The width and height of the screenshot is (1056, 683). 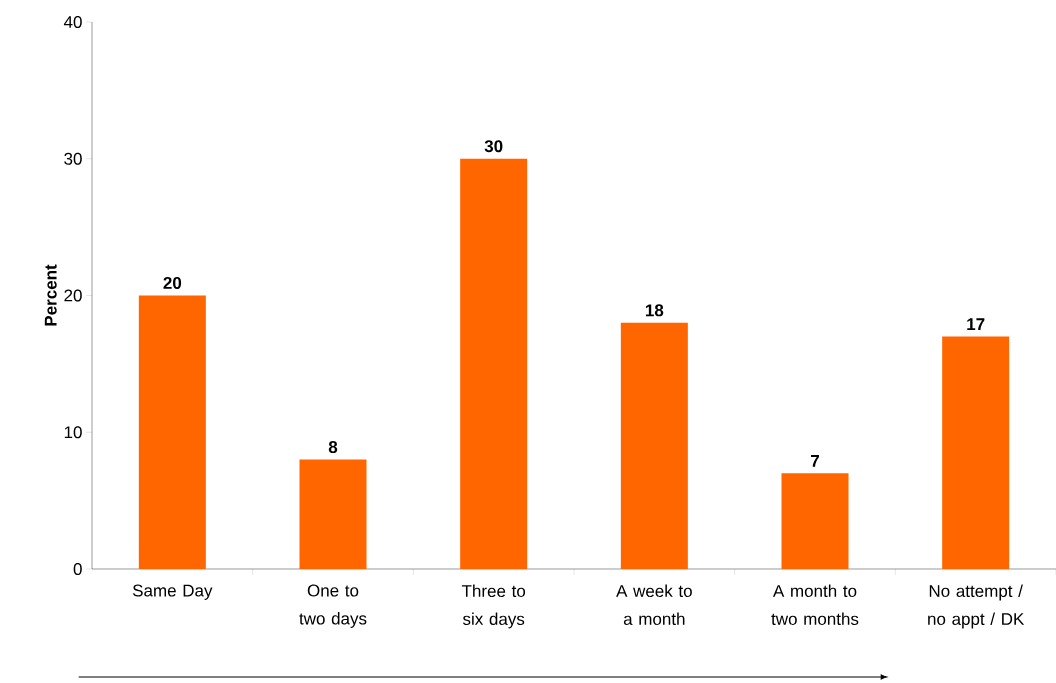 What do you see at coordinates (493, 606) in the screenshot?
I see `x-tick-label: Three to six days` at bounding box center [493, 606].